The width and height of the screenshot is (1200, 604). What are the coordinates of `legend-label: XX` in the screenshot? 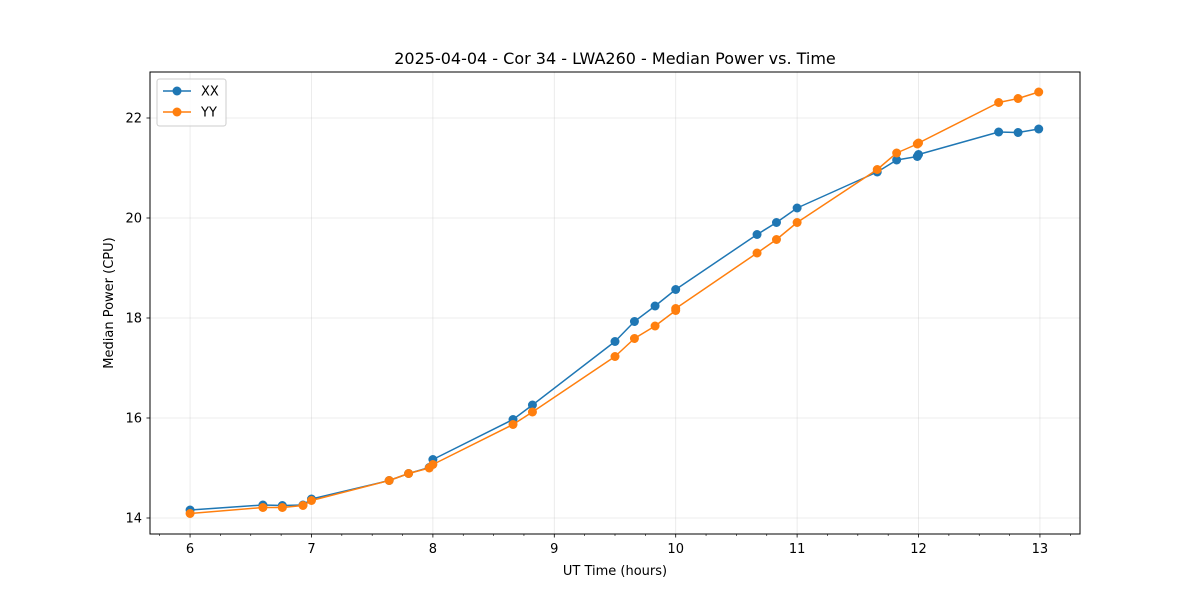 It's located at (210, 92).